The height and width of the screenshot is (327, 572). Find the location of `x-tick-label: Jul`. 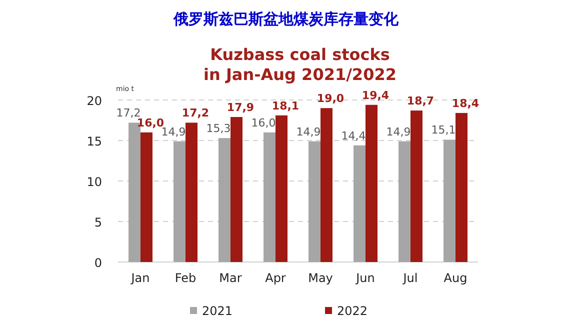

x-tick-label: Jul is located at coordinates (410, 278).